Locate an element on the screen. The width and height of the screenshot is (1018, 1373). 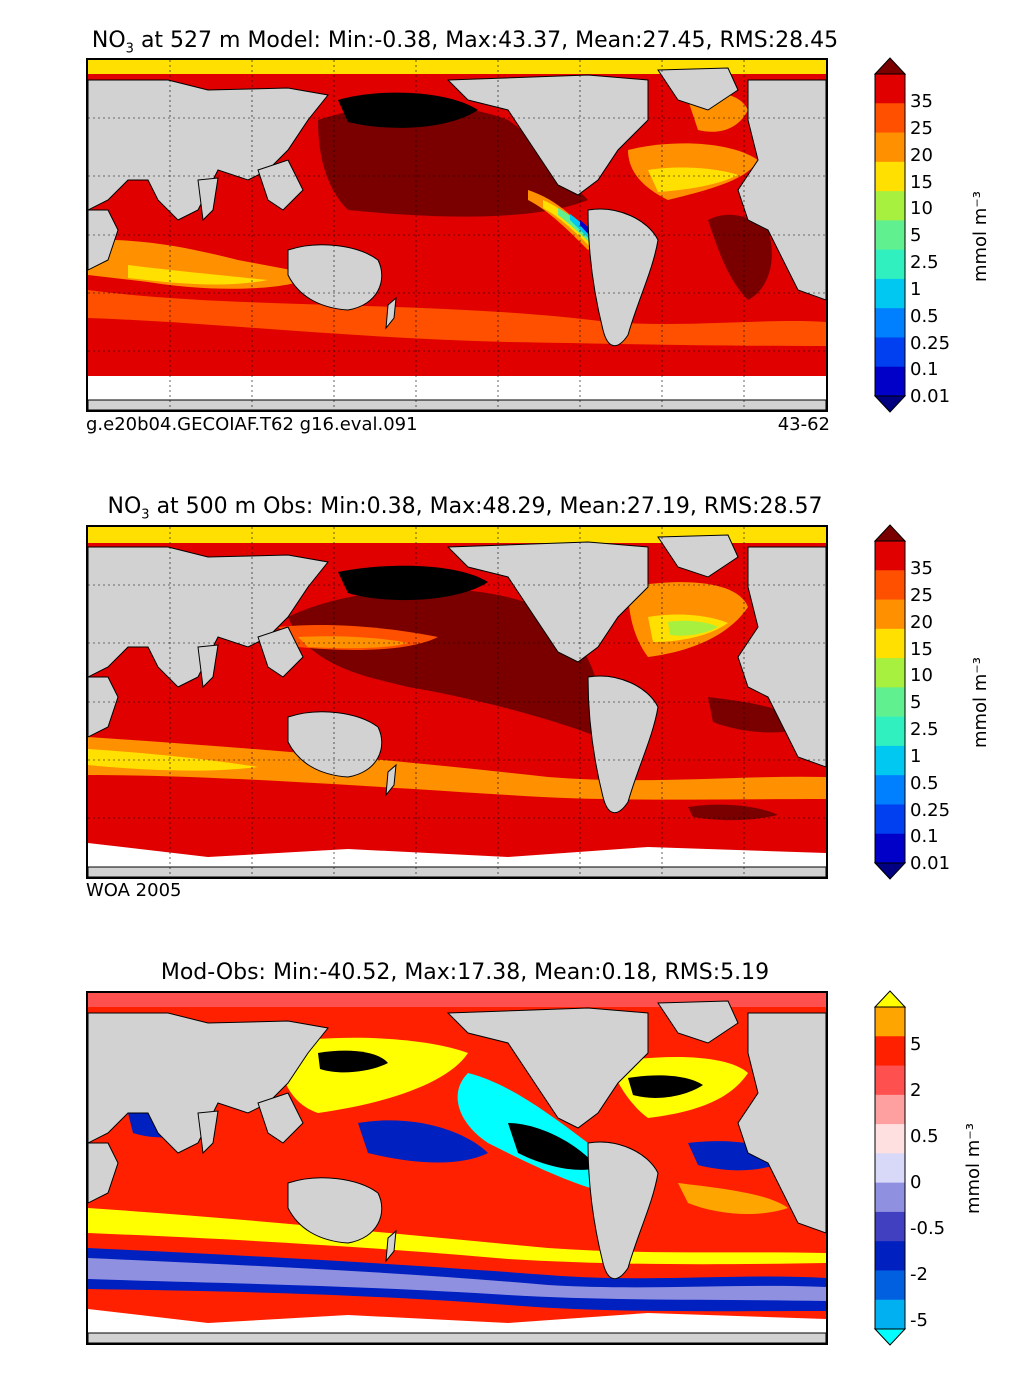
panel1-colorbar-tick-label: 15 is located at coordinates (921, 182).